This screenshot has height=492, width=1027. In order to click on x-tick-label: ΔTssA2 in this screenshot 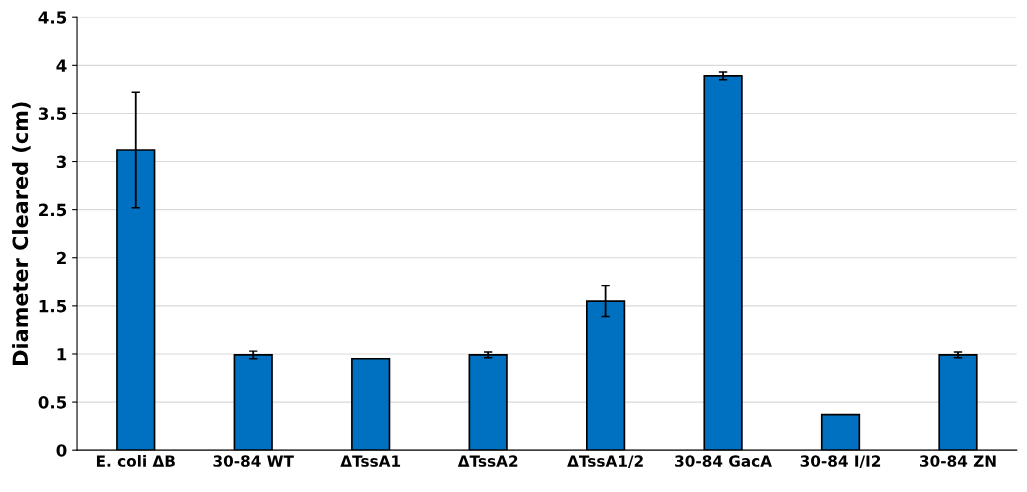, I will do `click(487, 461)`.